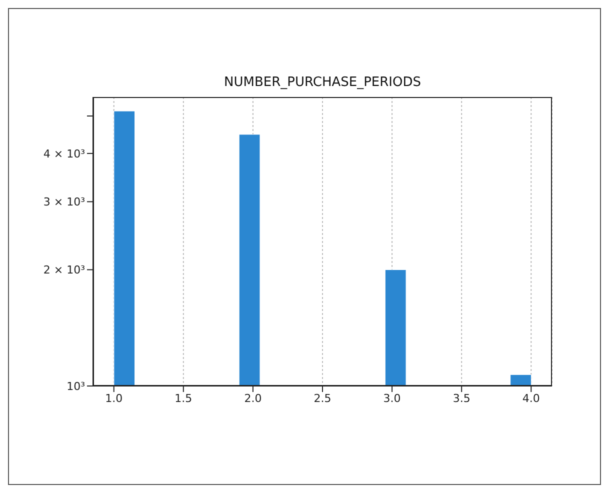  What do you see at coordinates (183, 398) in the screenshot?
I see `x-tick-label: 1.5` at bounding box center [183, 398].